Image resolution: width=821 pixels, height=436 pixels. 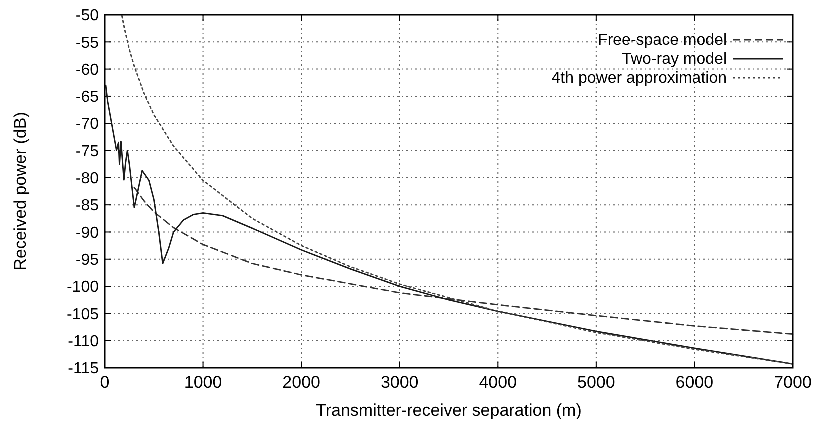 What do you see at coordinates (88, 151) in the screenshot?
I see `y-tick-label: -75` at bounding box center [88, 151].